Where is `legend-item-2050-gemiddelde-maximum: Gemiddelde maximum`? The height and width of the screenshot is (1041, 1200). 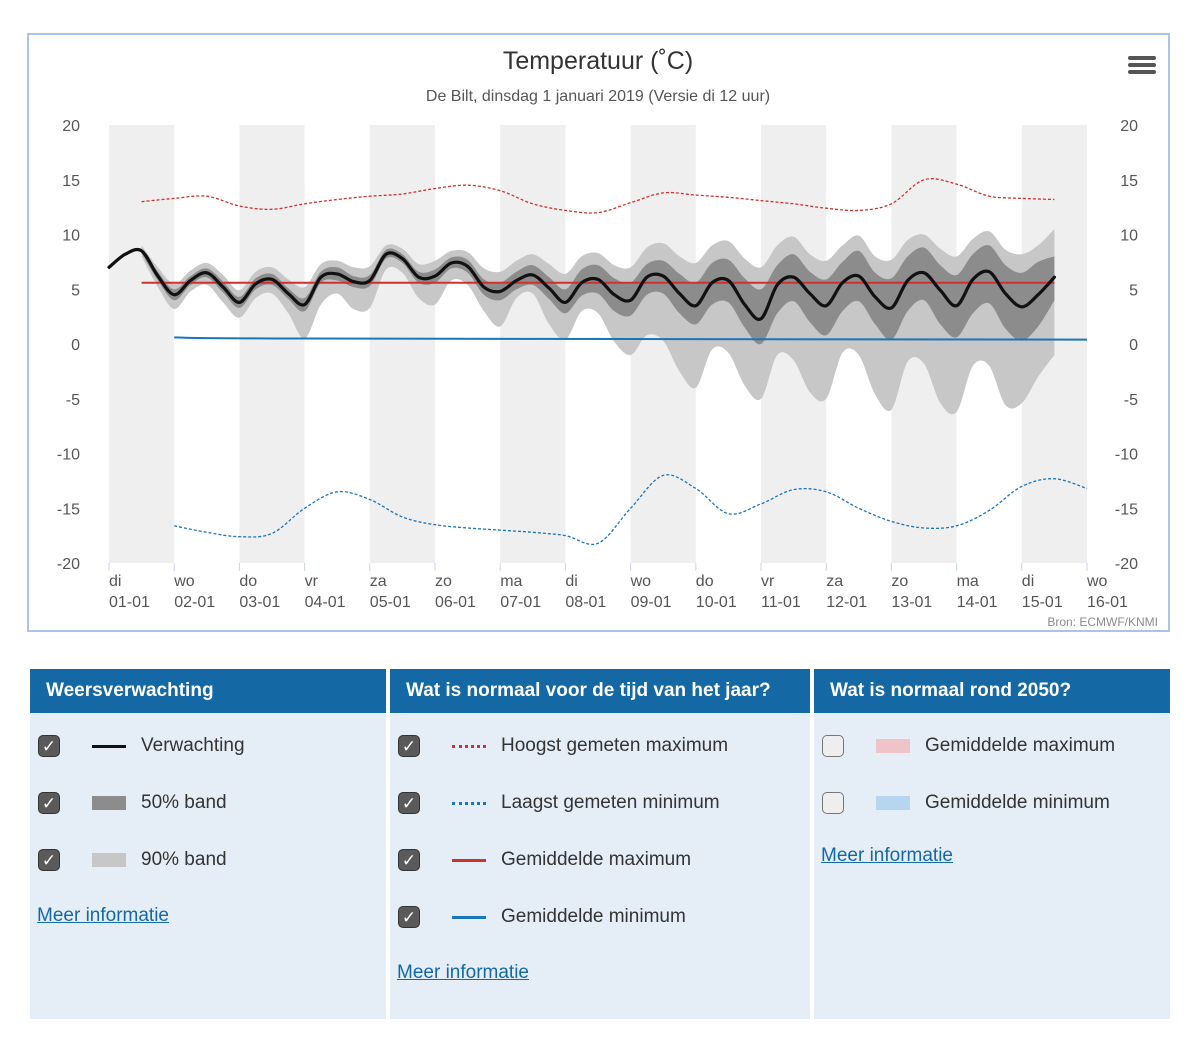
legend-item-2050-gemiddelde-maximum: Gemiddelde maximum is located at coordinates (964, 746).